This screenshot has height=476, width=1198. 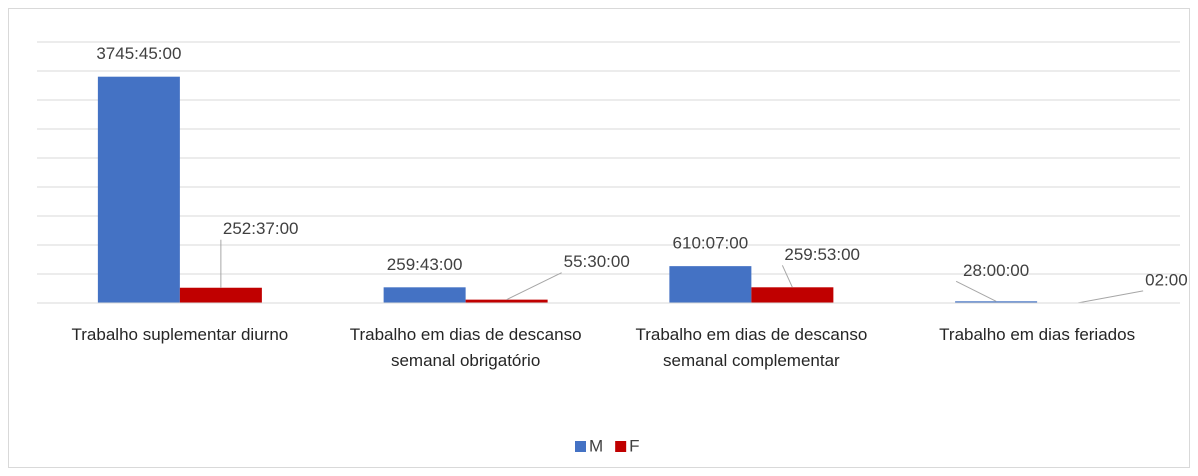 I want to click on legend-label: M, so click(x=596, y=445).